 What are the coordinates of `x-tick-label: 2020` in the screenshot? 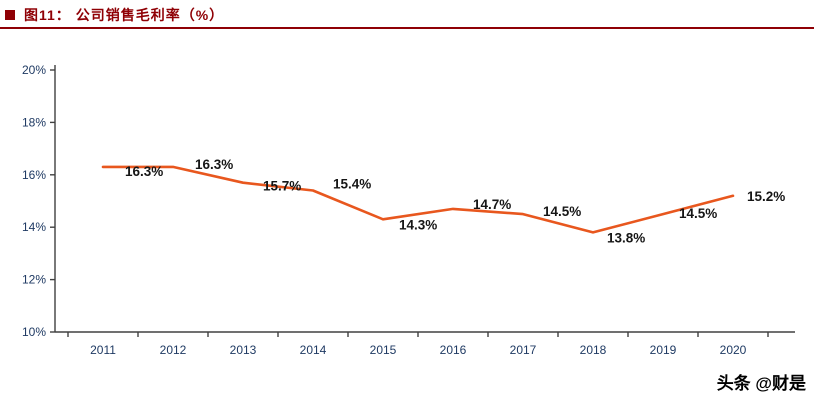 It's located at (733, 350).